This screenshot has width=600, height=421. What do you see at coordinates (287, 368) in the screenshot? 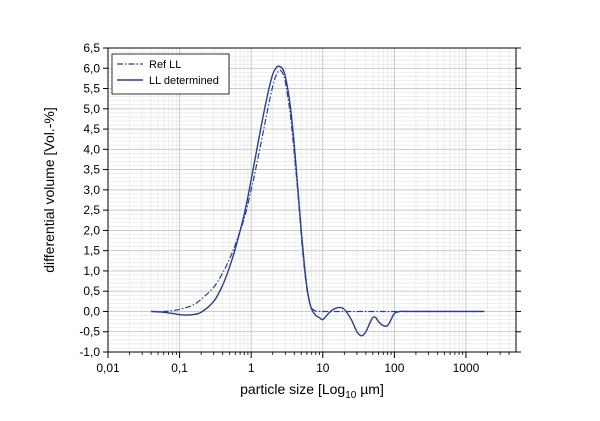
I see `x-tick-labels: 0,01 0,1 1 10 100 1000` at bounding box center [287, 368].